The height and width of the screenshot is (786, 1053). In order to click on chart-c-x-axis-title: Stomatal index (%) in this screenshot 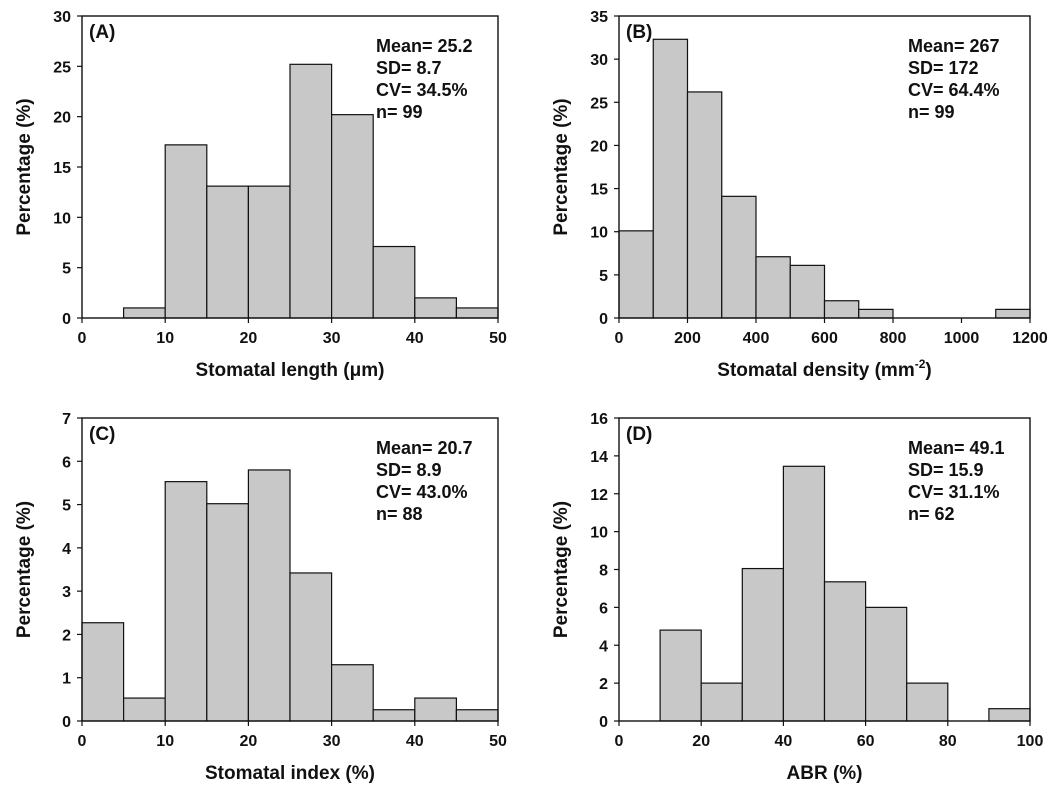, I will do `click(290, 773)`.